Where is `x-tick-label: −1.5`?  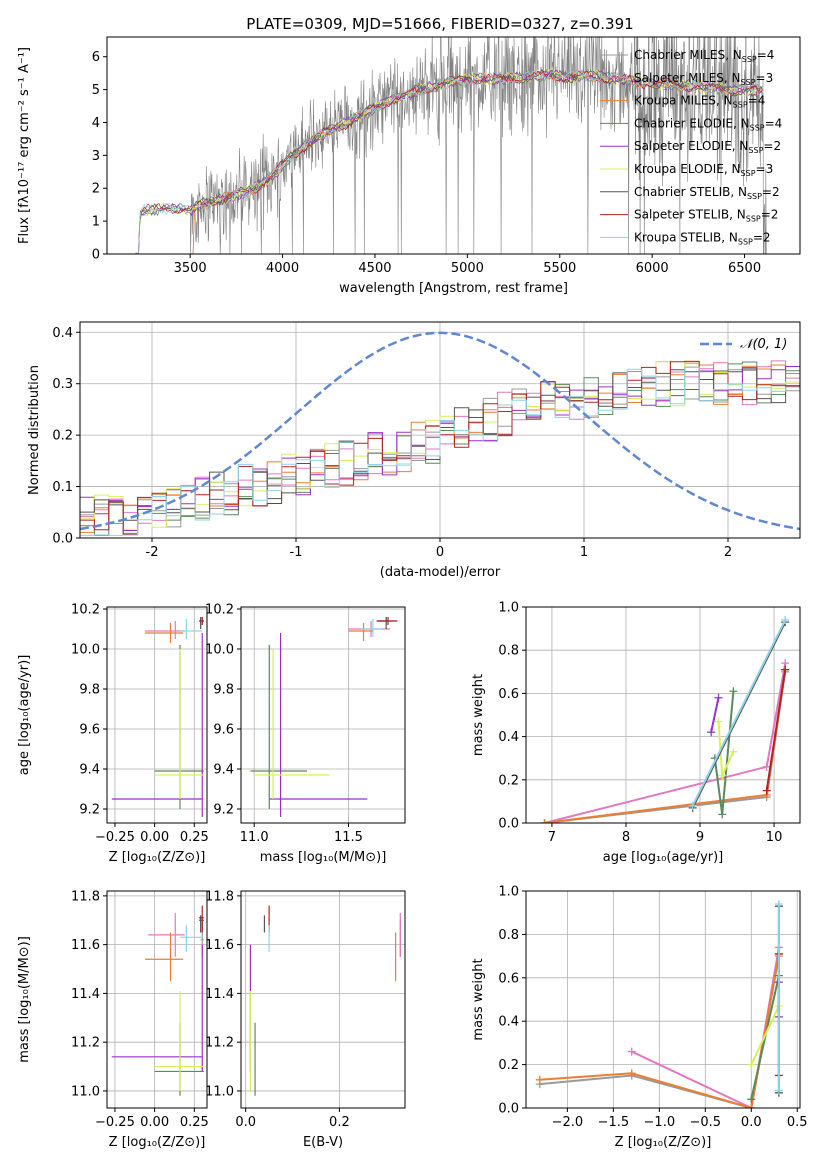
x-tick-label: −1.5 is located at coordinates (614, 1122).